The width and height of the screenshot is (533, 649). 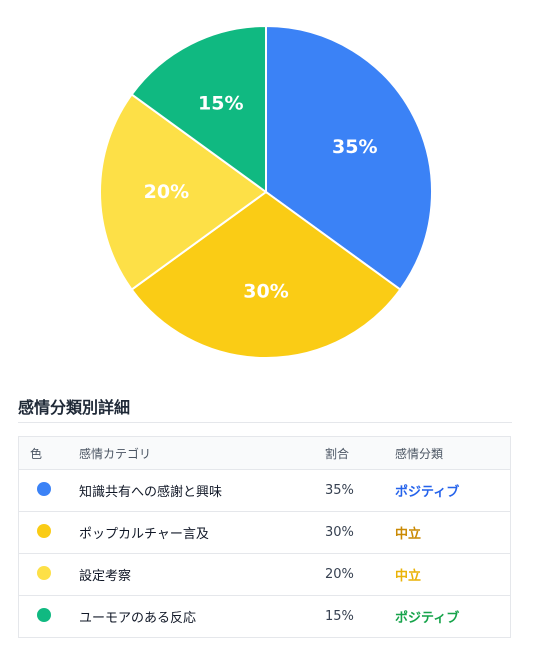 I want to click on table-row: ポップカルチャー言及 30% 中立, so click(x=264, y=532).